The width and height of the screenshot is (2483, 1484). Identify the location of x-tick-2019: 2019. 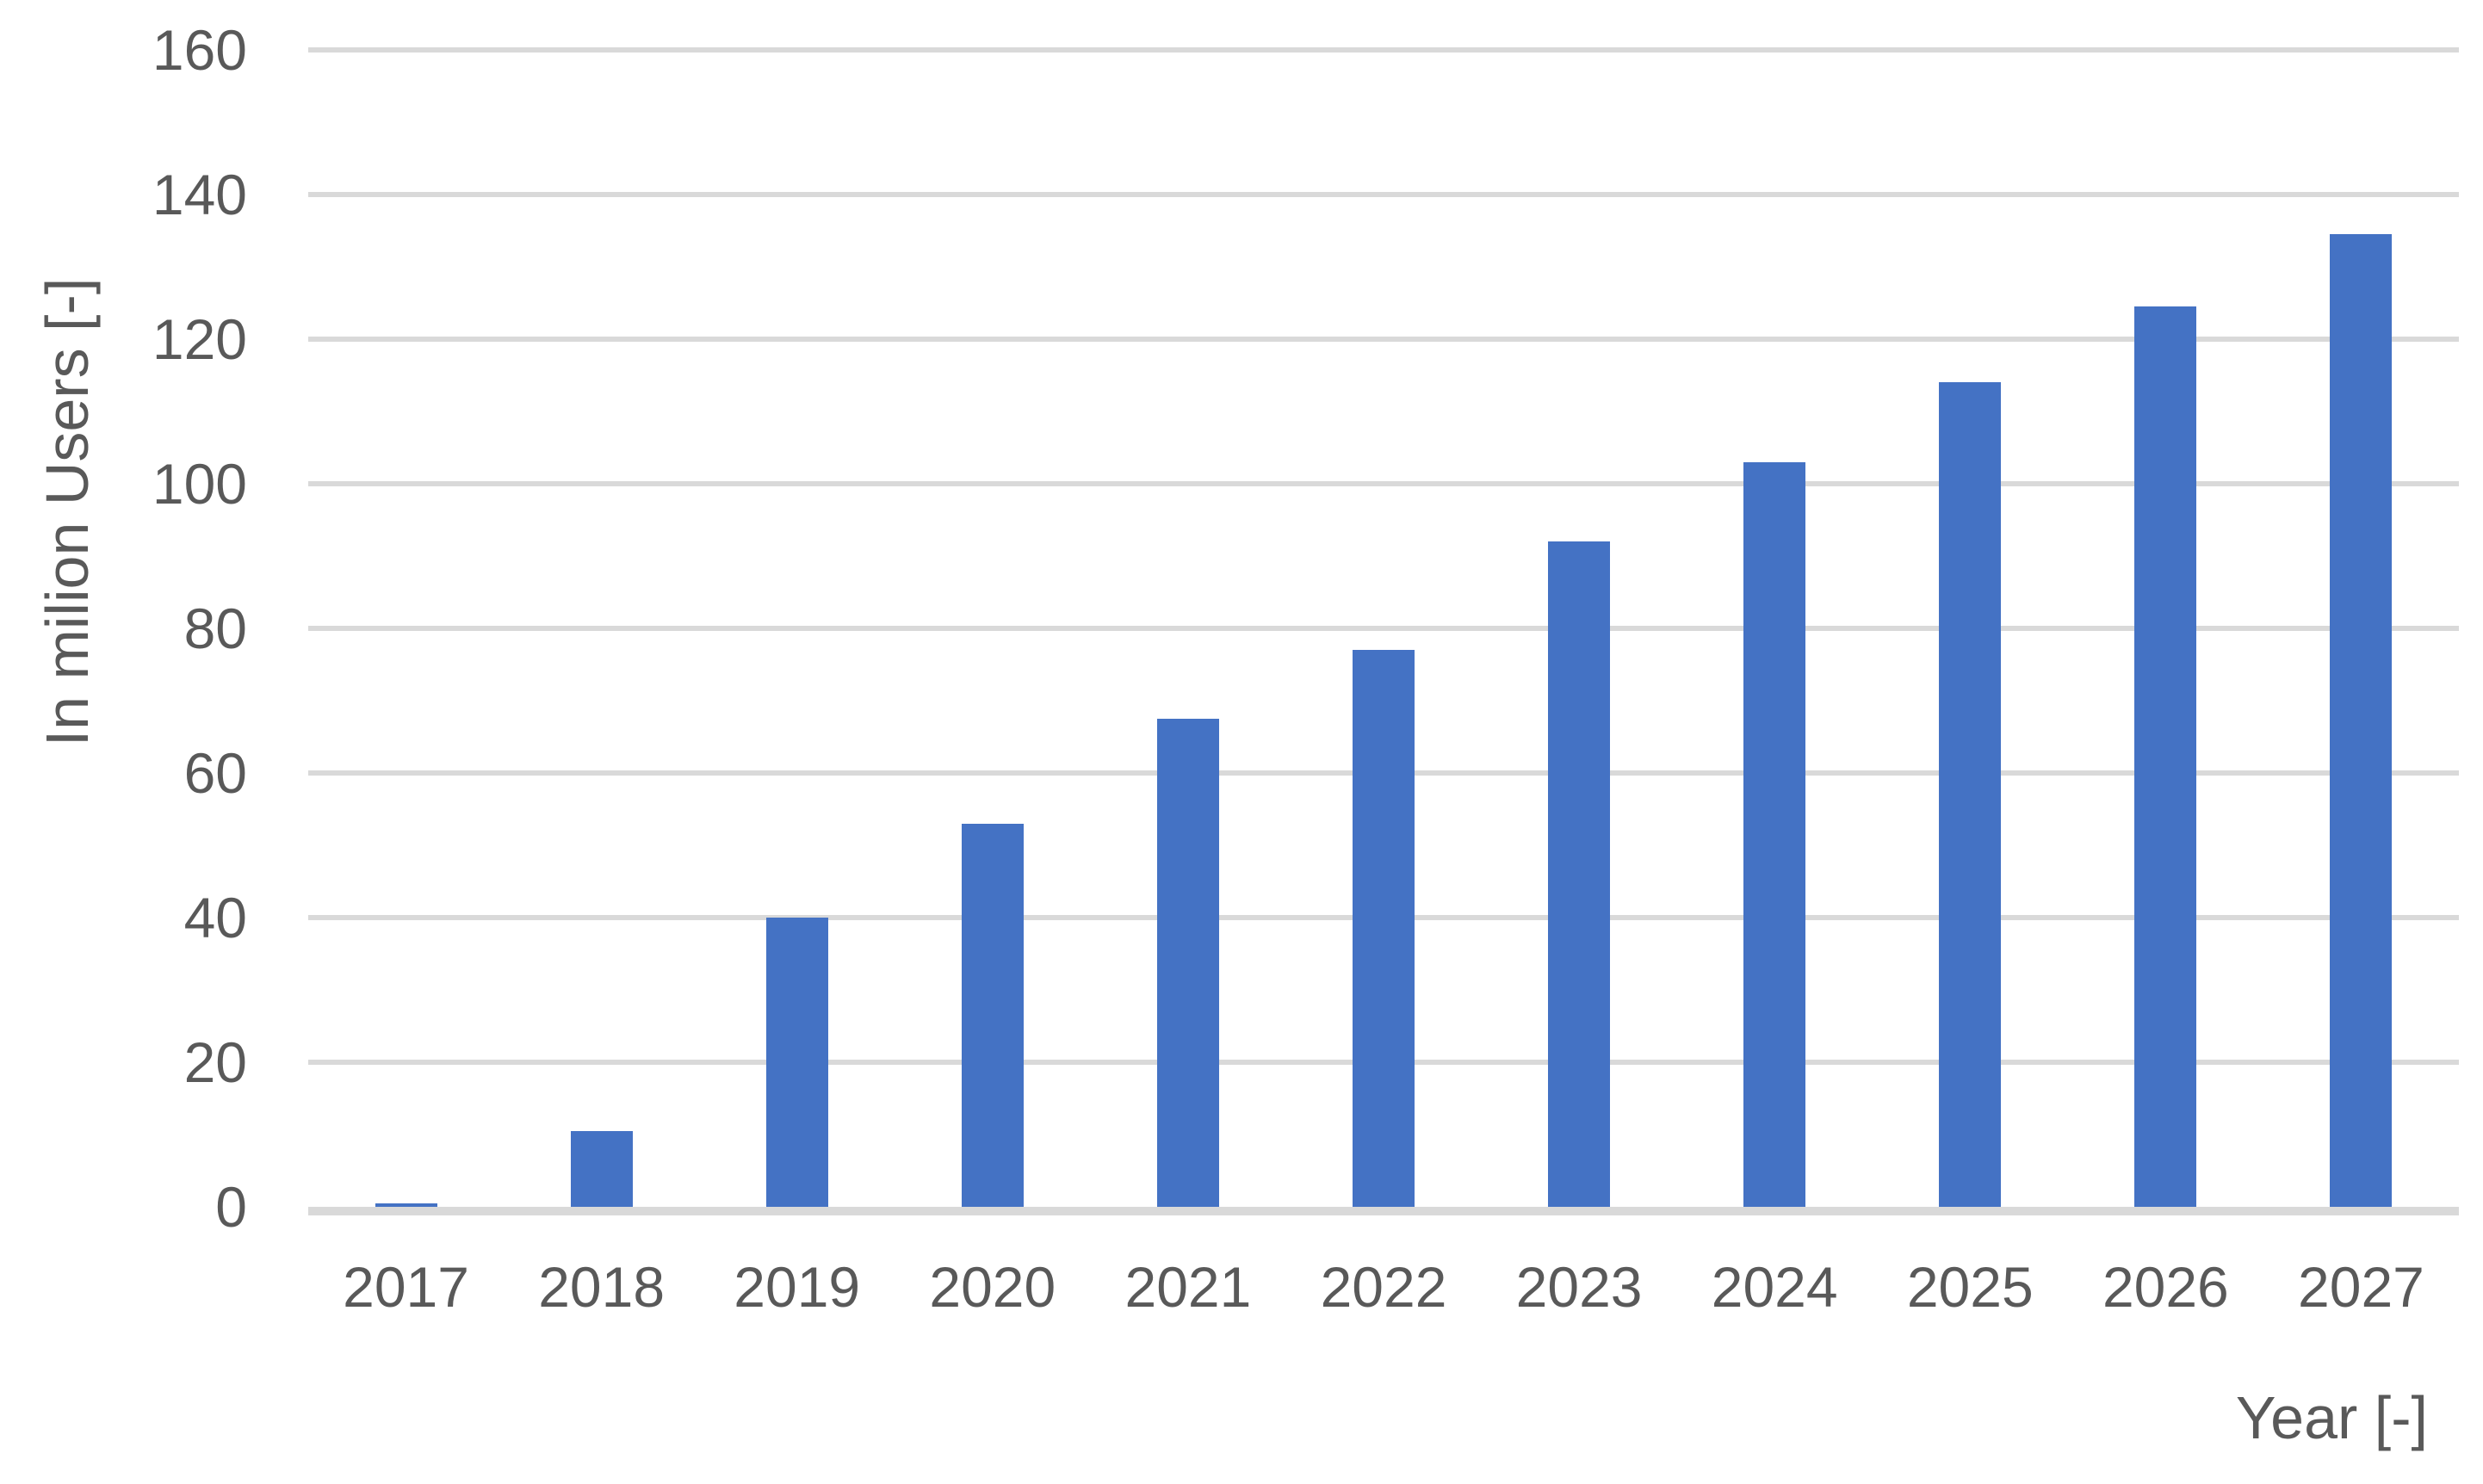
(797, 1287).